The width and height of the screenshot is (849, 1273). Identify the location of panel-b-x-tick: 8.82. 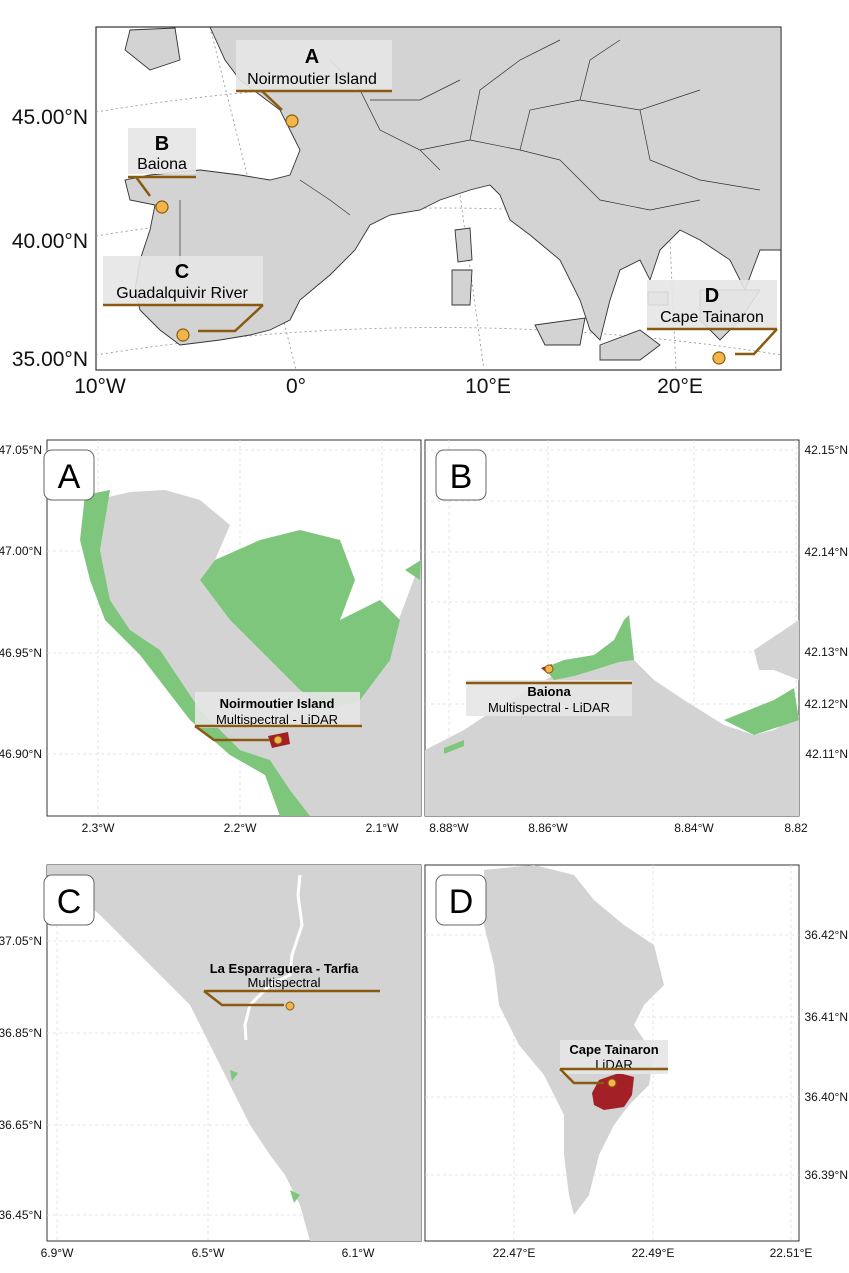
(796, 828).